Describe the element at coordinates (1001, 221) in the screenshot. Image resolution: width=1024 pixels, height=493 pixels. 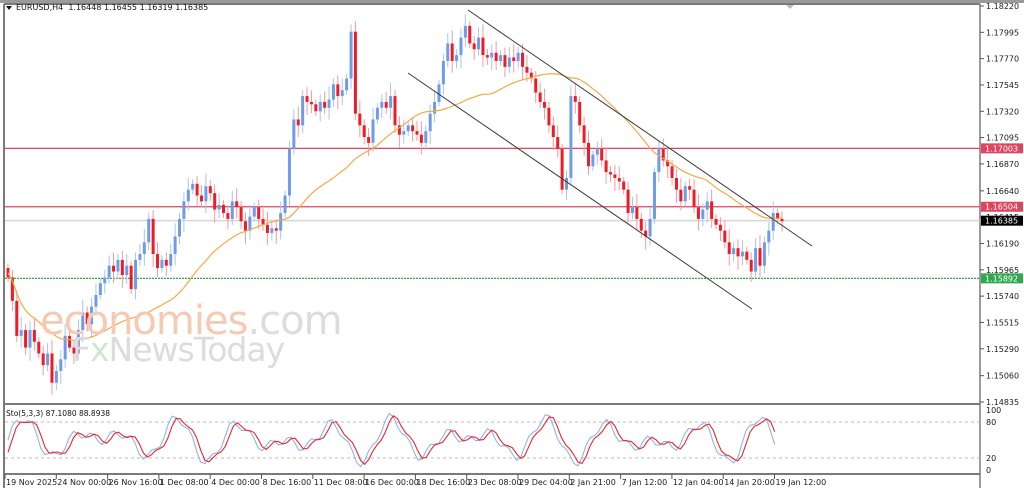
I see `svg-text: 1.16385` at that location.